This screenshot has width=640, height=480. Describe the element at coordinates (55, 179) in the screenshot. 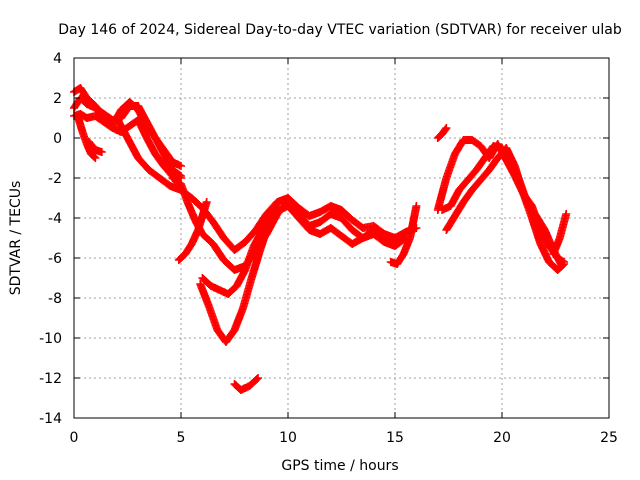

I see `y-tick-label: -2` at that location.